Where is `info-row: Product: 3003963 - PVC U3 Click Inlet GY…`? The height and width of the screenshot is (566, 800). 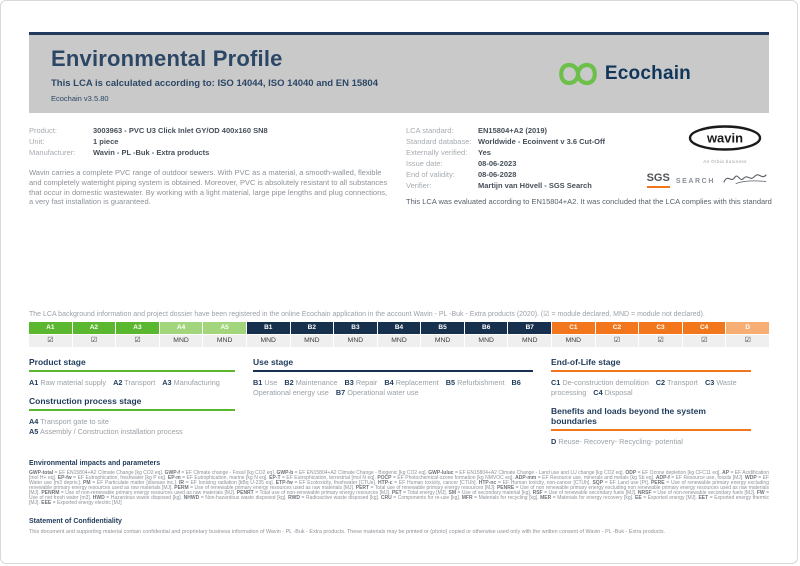 info-row: Product: 3003963 - PVC U3 Click Inlet GY… is located at coordinates (210, 130).